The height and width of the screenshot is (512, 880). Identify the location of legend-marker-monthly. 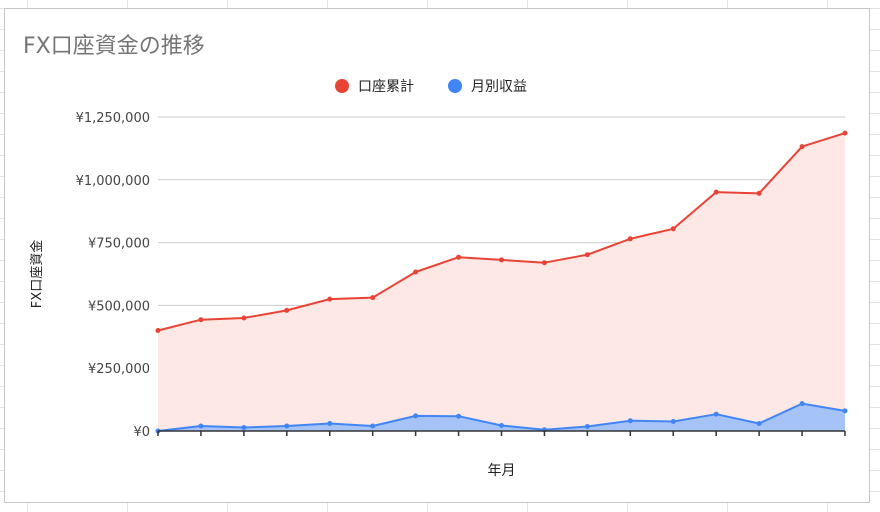
(455, 86).